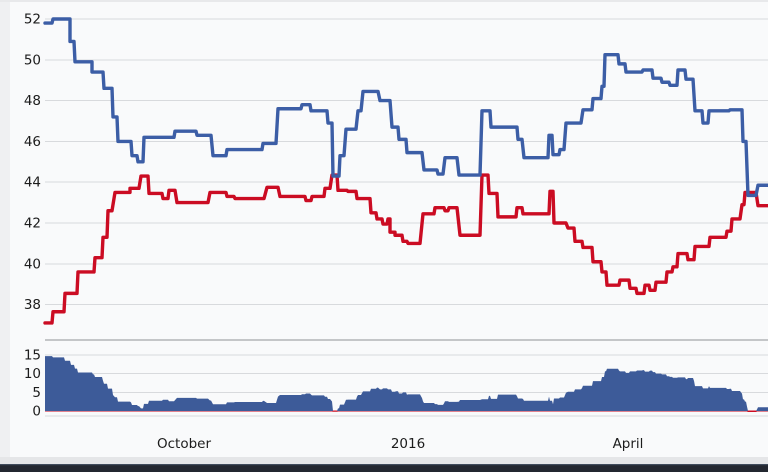 Image resolution: width=768 pixels, height=472 pixels. Describe the element at coordinates (32, 305) in the screenshot. I see `y-axis-label: 38` at that location.